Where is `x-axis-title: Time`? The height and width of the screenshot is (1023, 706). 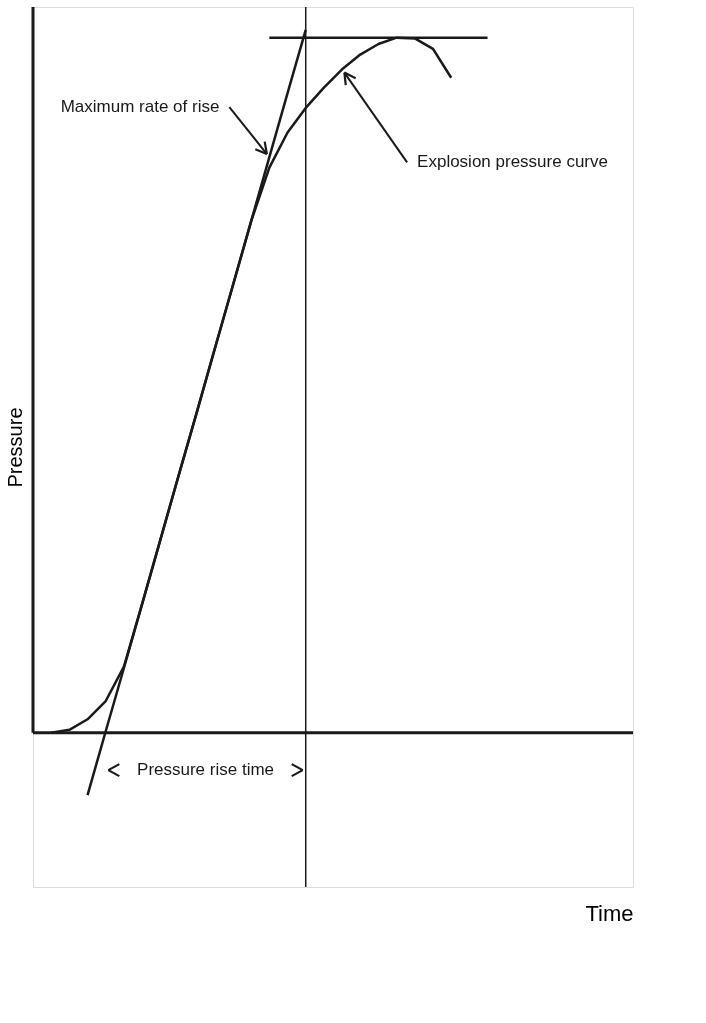
x-axis-title: Time is located at coordinates (609, 913).